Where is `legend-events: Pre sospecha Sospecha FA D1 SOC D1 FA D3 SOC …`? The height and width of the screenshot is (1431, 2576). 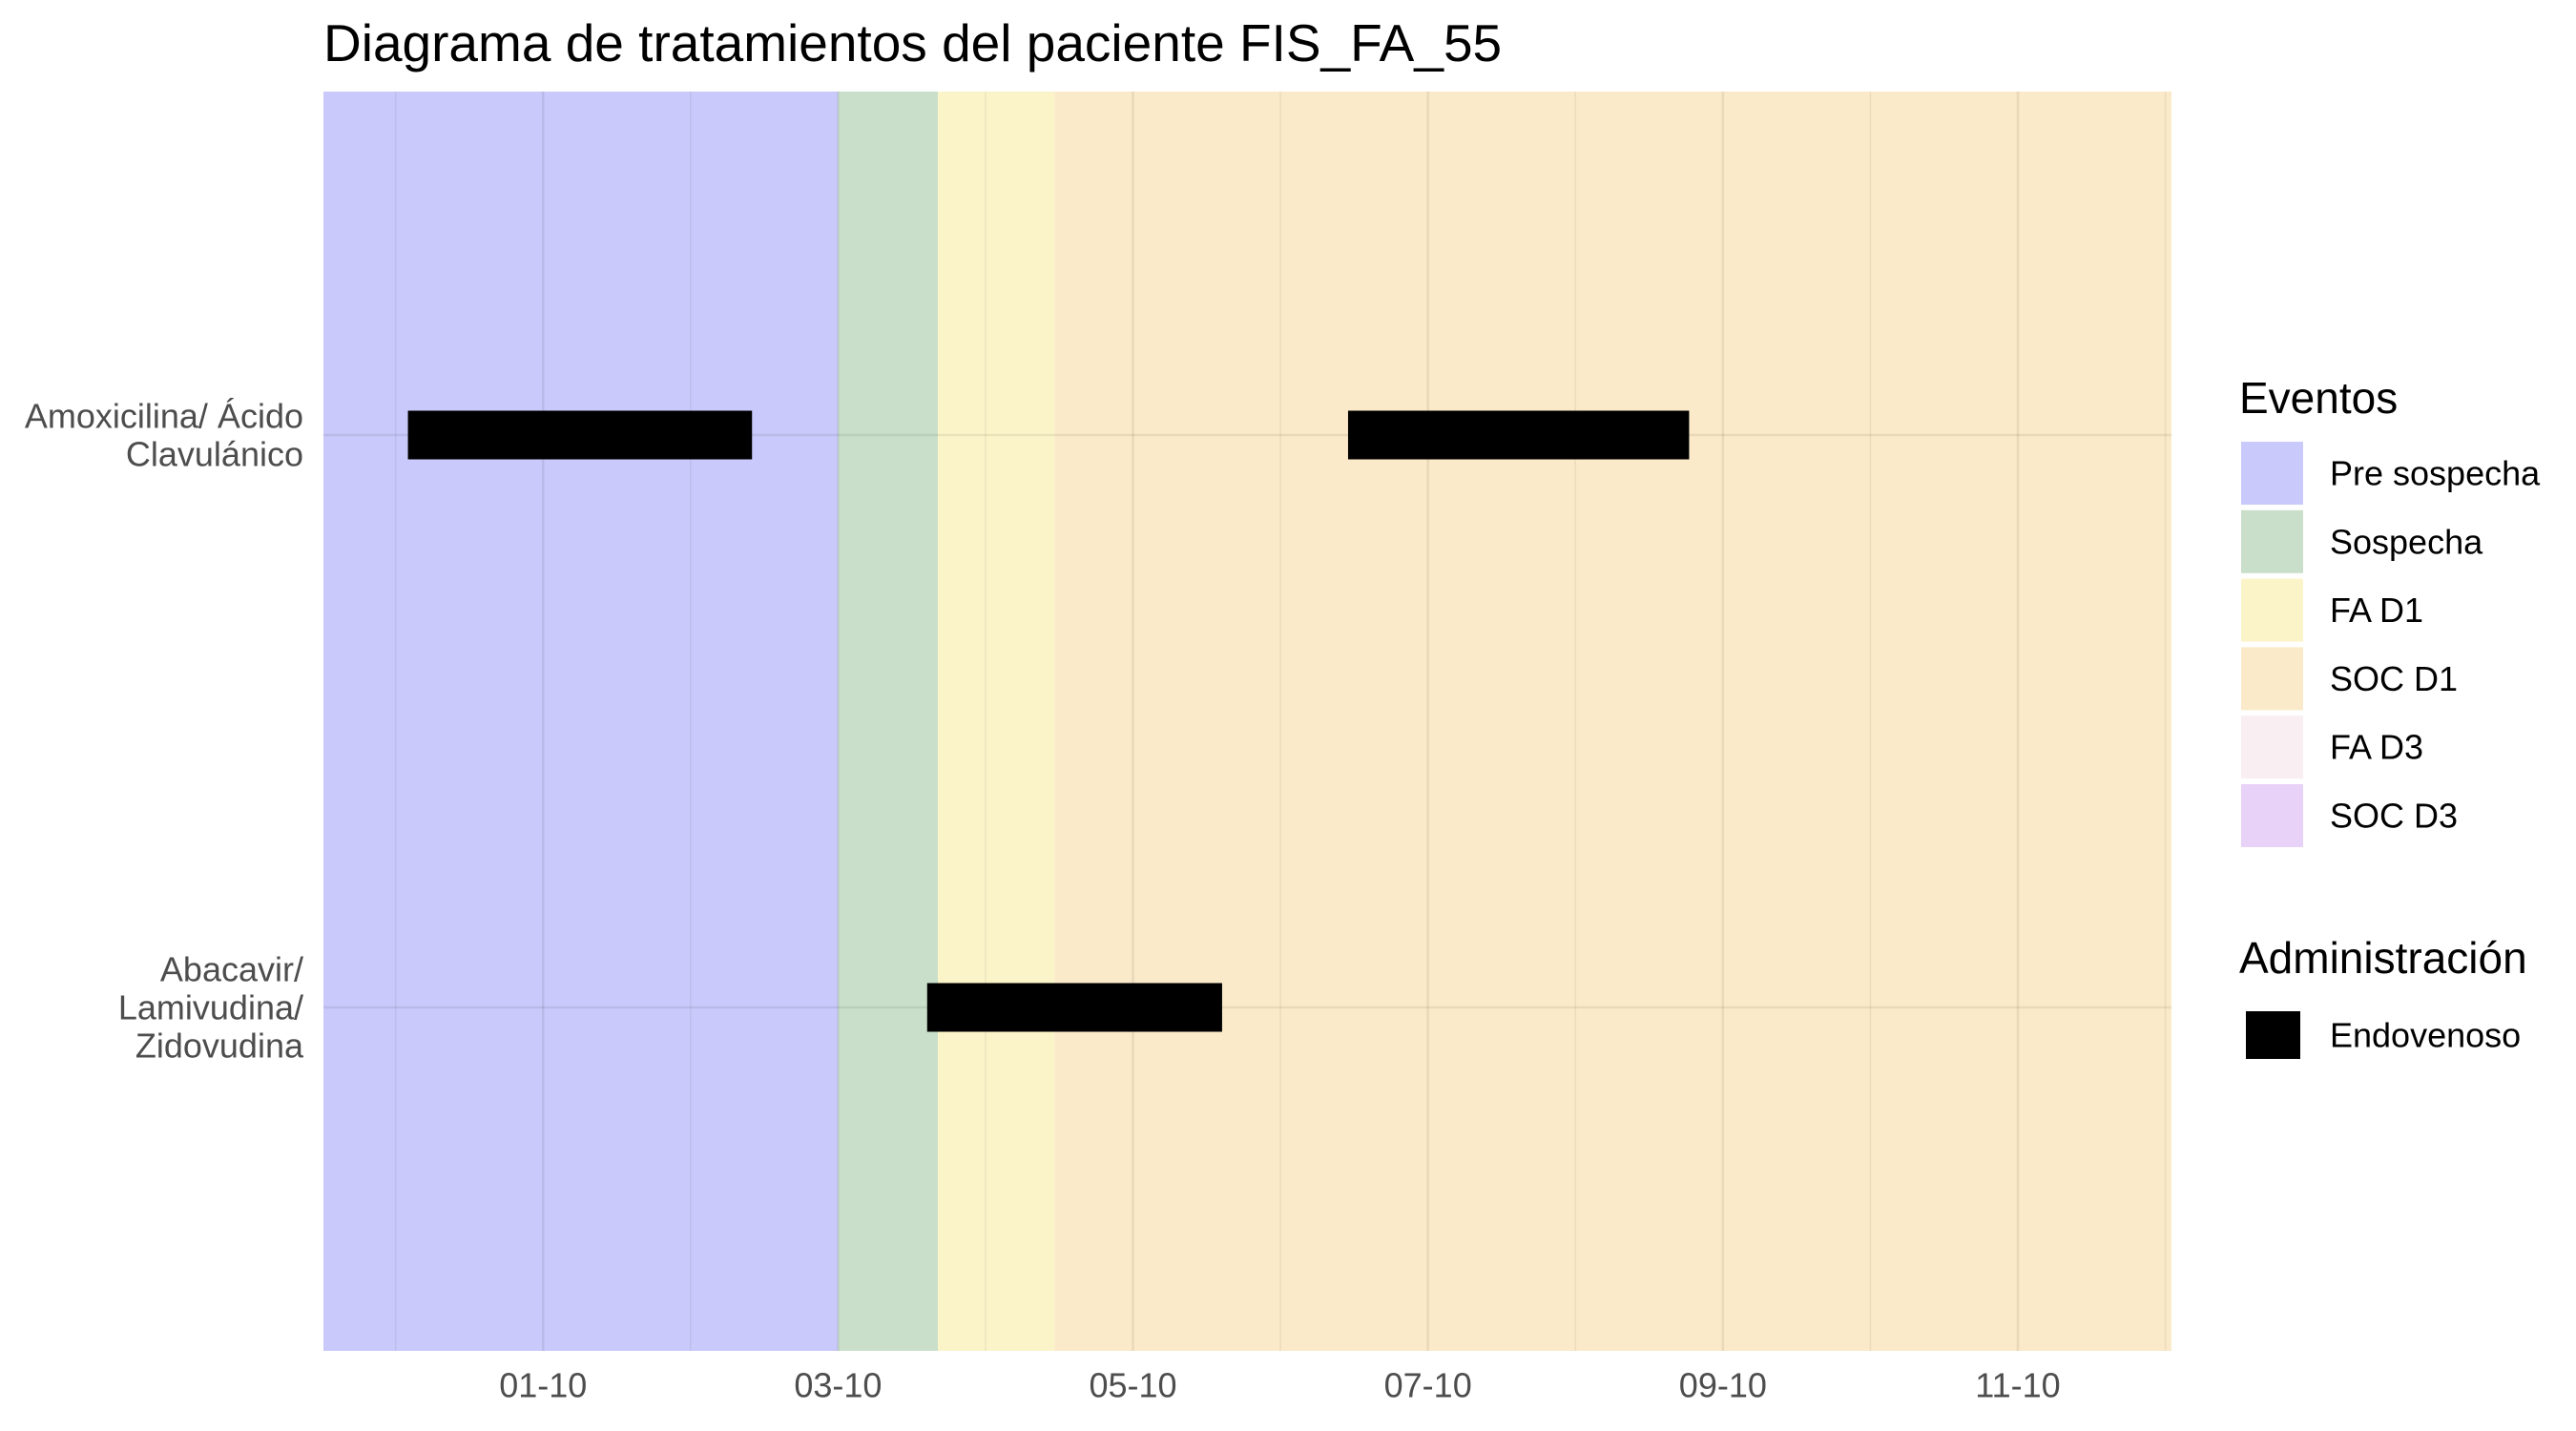
legend-events: Pre sospecha Sospecha FA D1 SOC D1 FA D3 SOC … is located at coordinates (2391, 644).